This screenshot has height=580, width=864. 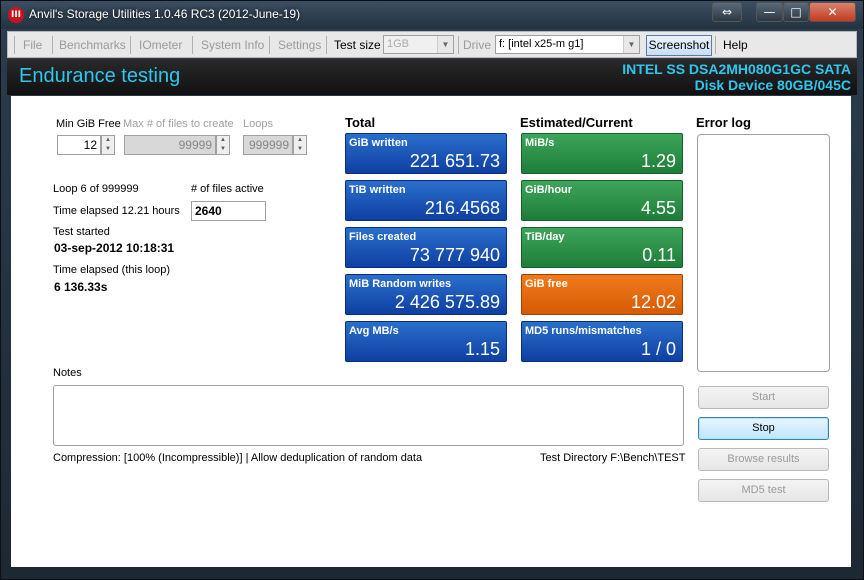 What do you see at coordinates (418, 44) in the screenshot?
I see `test-size-select: 1GB ▼` at bounding box center [418, 44].